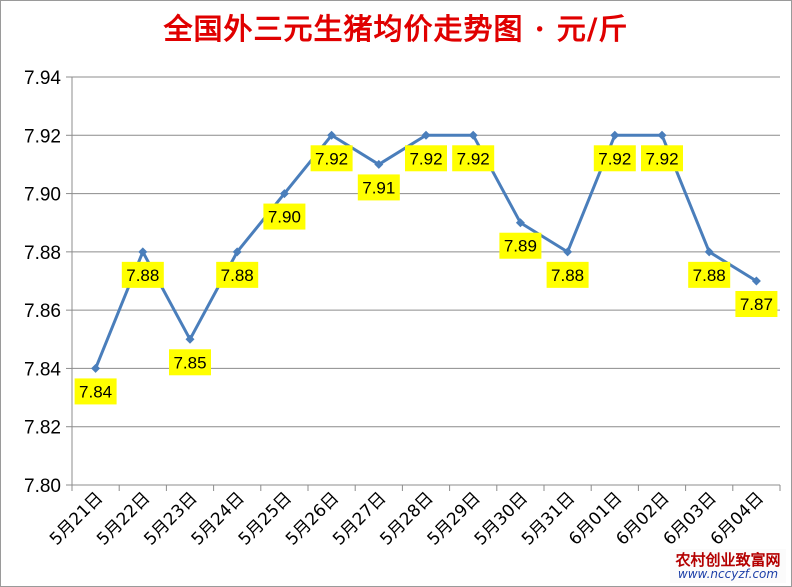 Image resolution: width=792 pixels, height=587 pixels. I want to click on y-tick-label: 7.92, so click(42, 136).